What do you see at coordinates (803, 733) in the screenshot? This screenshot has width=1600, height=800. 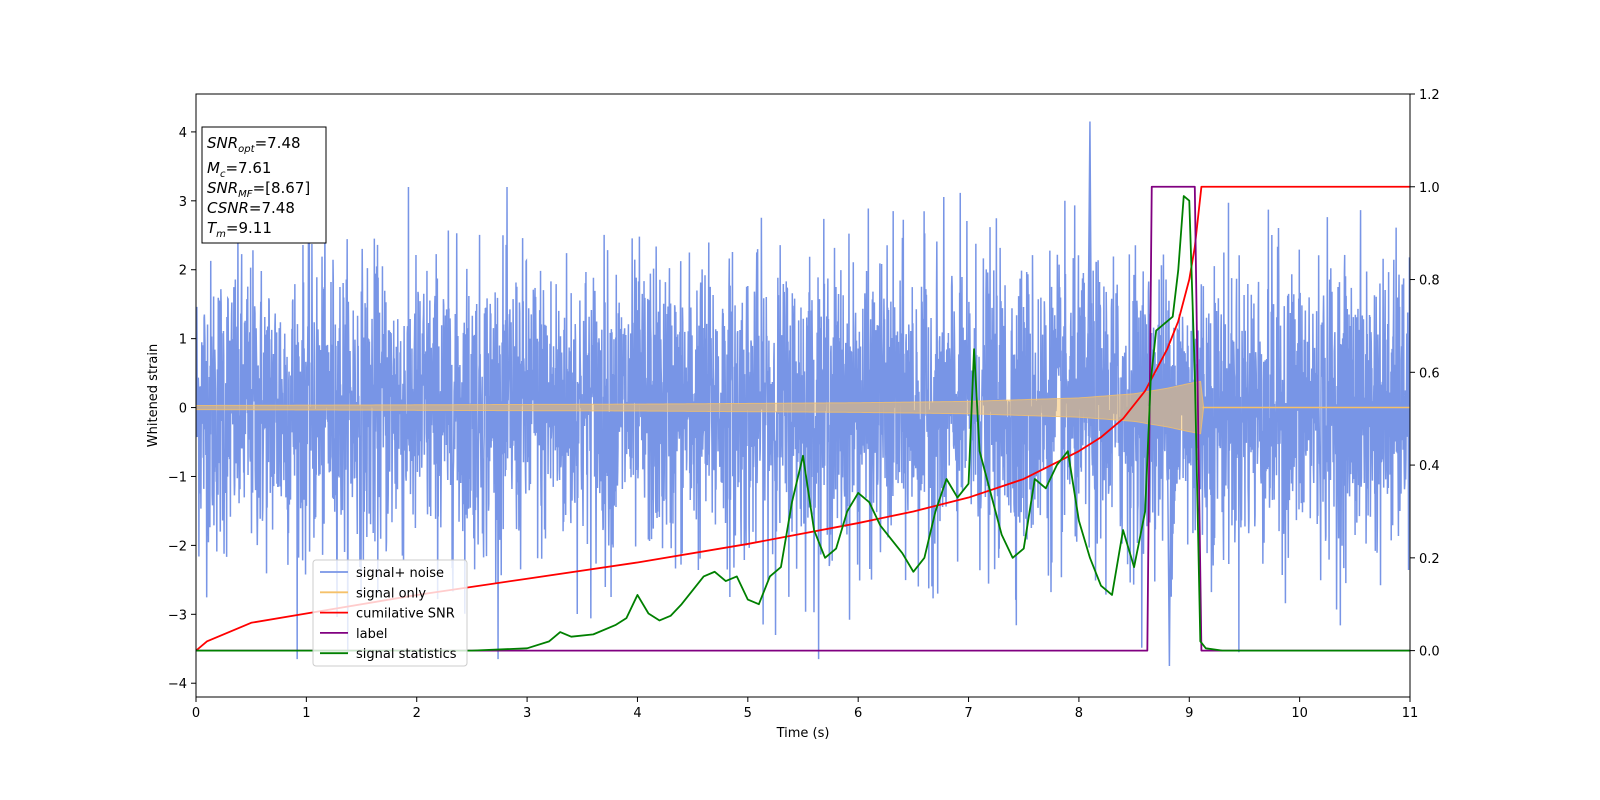 I see `x-axis-label: Time (s)` at bounding box center [803, 733].